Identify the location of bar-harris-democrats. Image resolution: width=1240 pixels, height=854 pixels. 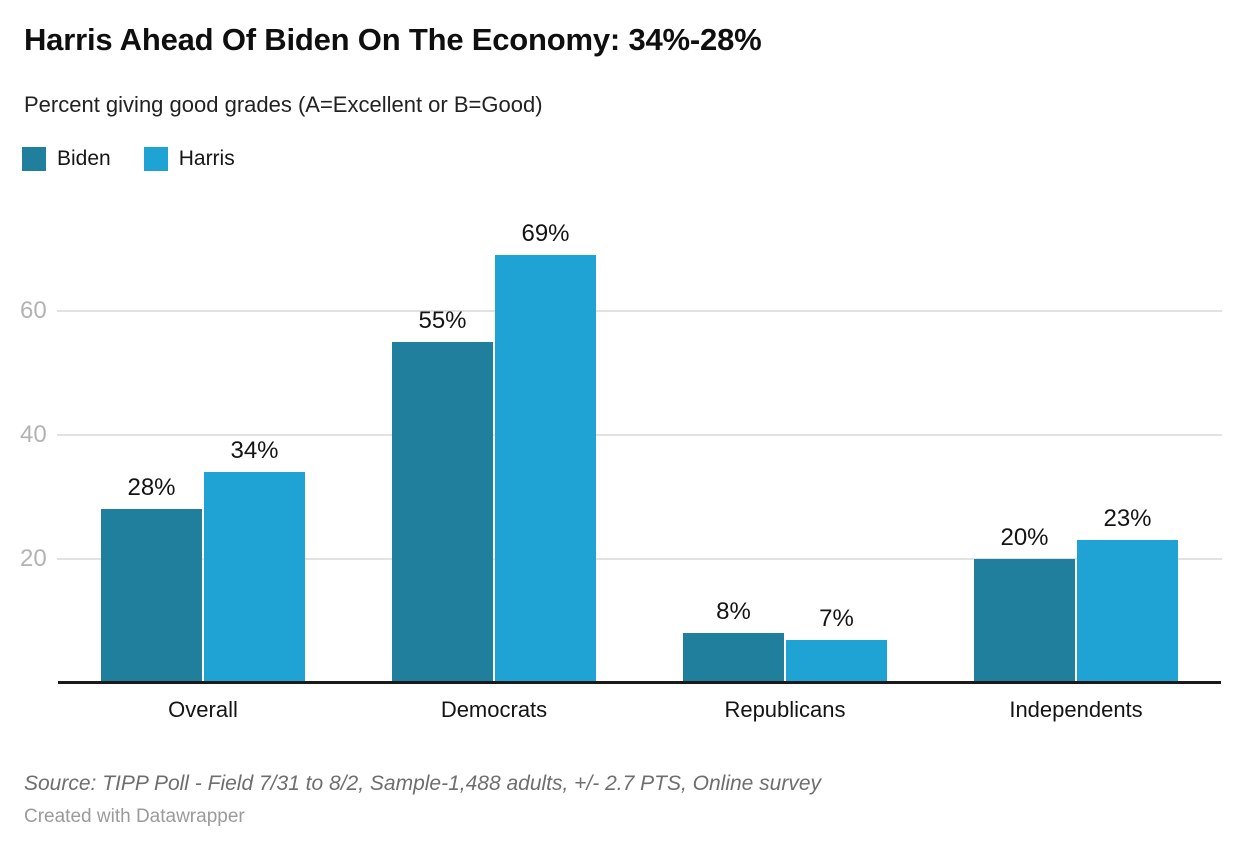
(545, 469).